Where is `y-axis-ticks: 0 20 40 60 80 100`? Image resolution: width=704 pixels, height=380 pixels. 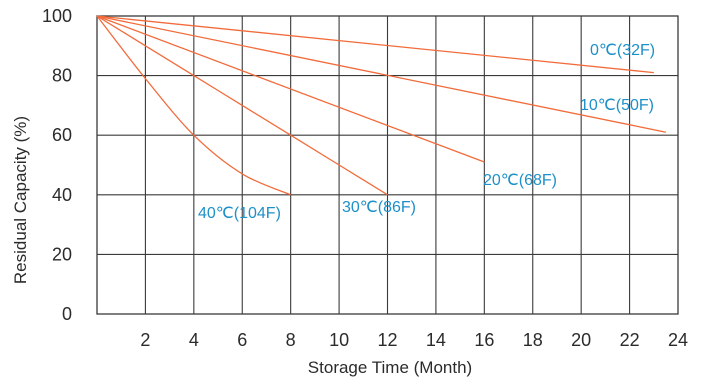
y-axis-ticks: 0 20 40 60 80 100 is located at coordinates (57, 165).